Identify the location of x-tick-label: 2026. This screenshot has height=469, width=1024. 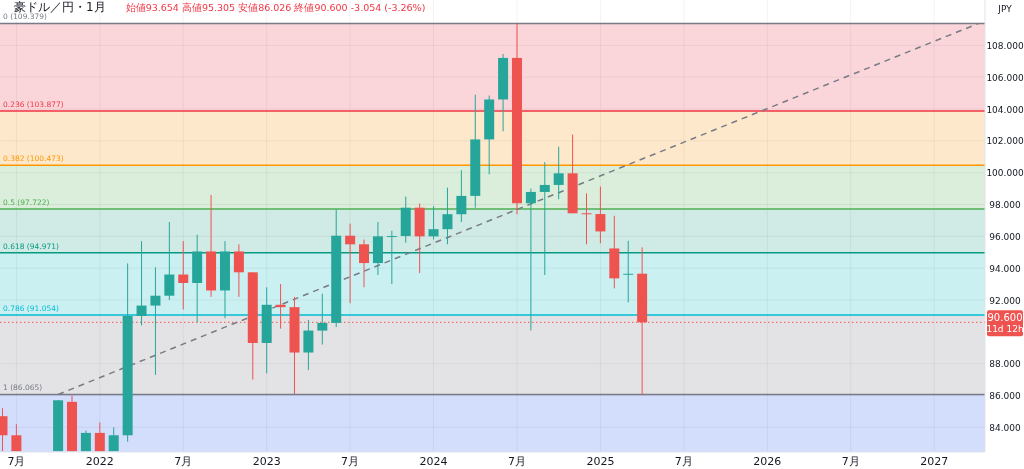
(767, 461).